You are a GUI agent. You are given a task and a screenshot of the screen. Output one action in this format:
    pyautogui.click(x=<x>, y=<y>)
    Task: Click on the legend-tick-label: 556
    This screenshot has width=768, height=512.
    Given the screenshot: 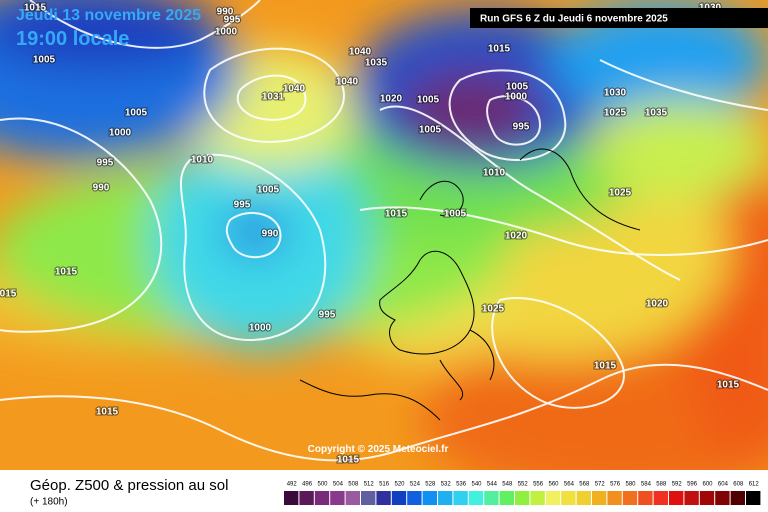 What is the action you would take?
    pyautogui.click(x=538, y=485)
    